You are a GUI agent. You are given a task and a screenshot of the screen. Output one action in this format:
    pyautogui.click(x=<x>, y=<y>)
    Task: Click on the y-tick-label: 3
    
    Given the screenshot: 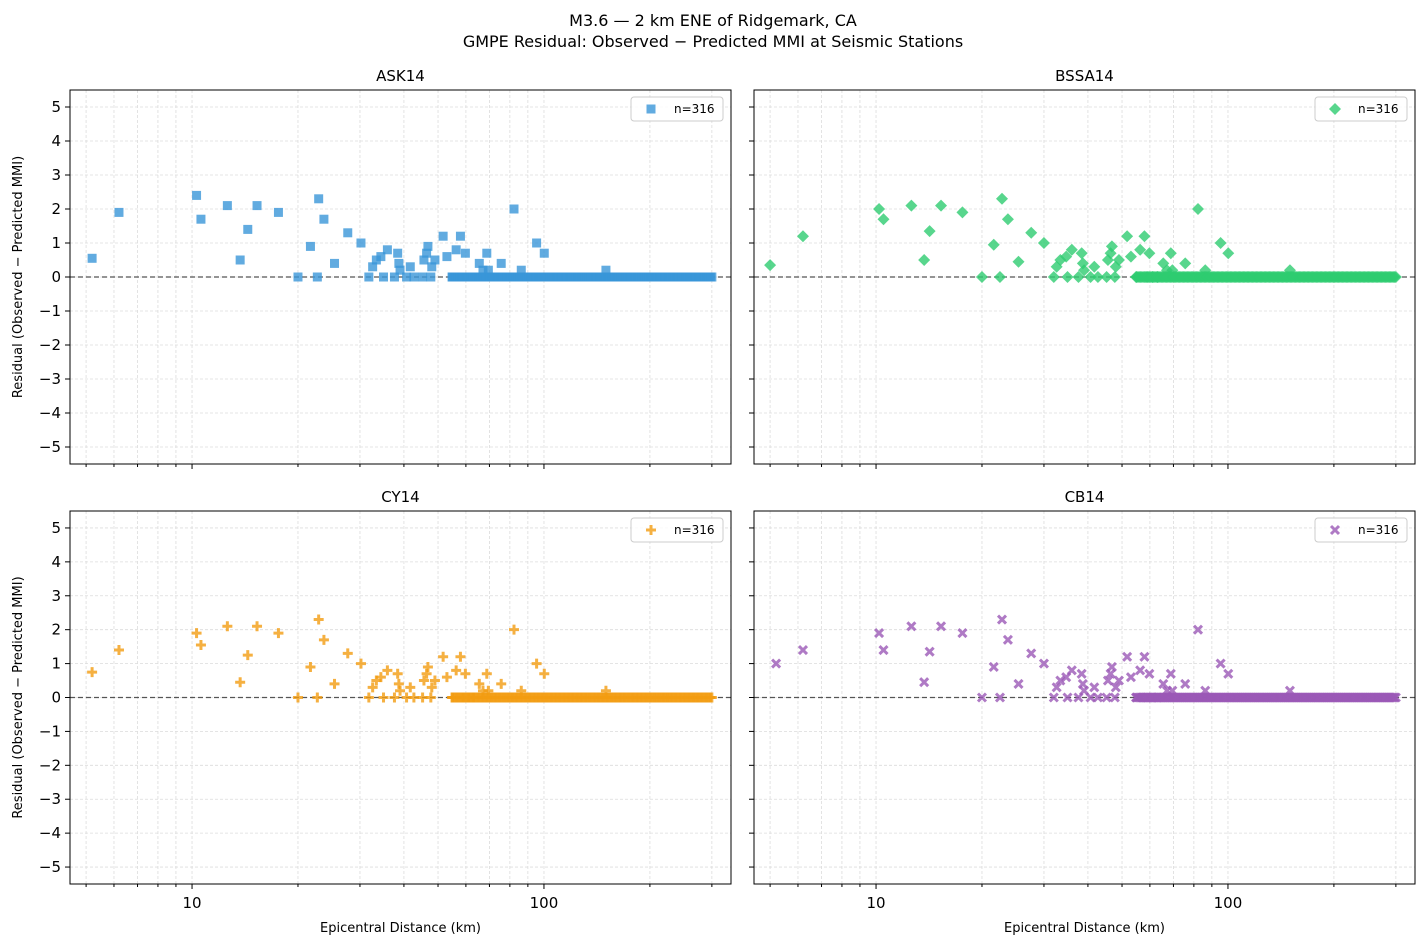 What is the action you would take?
    pyautogui.click(x=56, y=596)
    